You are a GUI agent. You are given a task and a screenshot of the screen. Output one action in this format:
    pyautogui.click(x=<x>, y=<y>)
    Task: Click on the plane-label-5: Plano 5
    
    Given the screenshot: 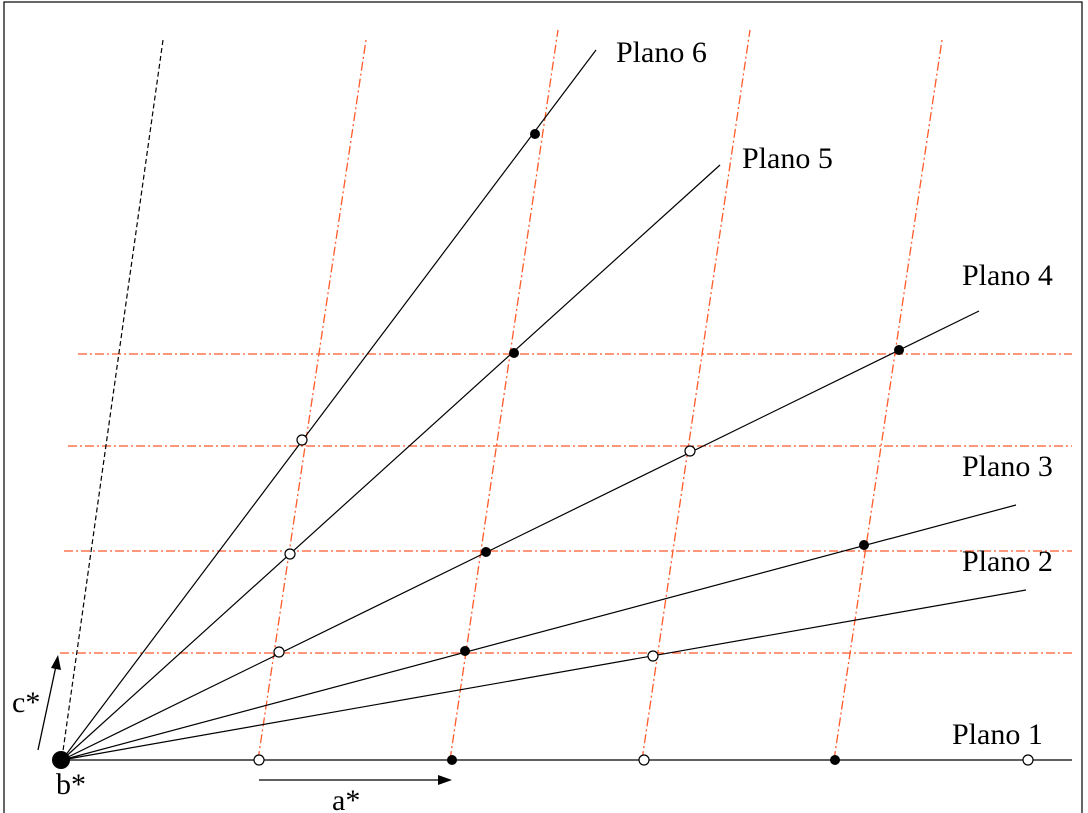 What is the action you would take?
    pyautogui.click(x=787, y=158)
    